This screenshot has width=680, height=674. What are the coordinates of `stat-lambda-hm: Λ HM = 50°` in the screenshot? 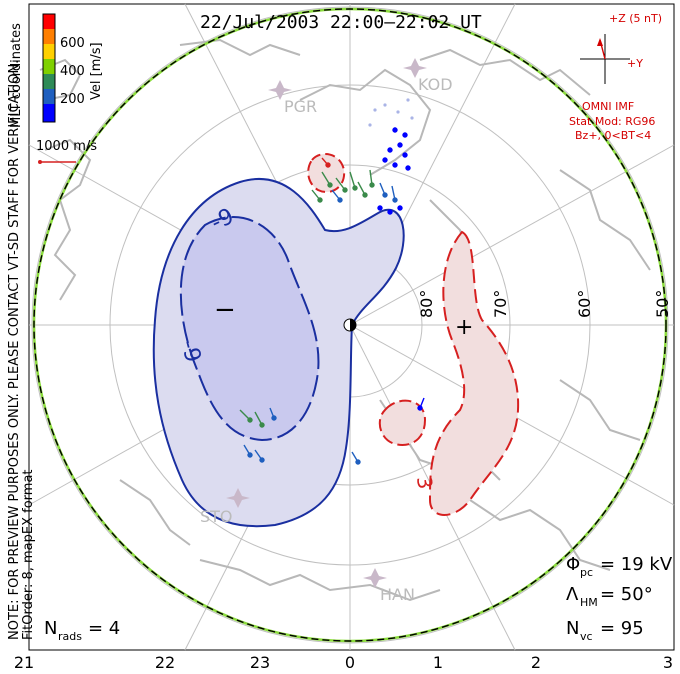 It's located at (609, 596).